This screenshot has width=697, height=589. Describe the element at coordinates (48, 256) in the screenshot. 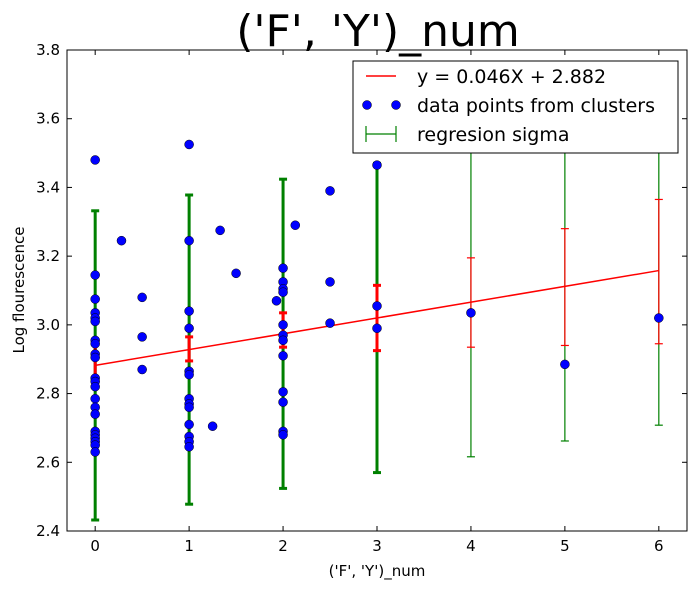

I see `y-tick-label: 3.2` at that location.